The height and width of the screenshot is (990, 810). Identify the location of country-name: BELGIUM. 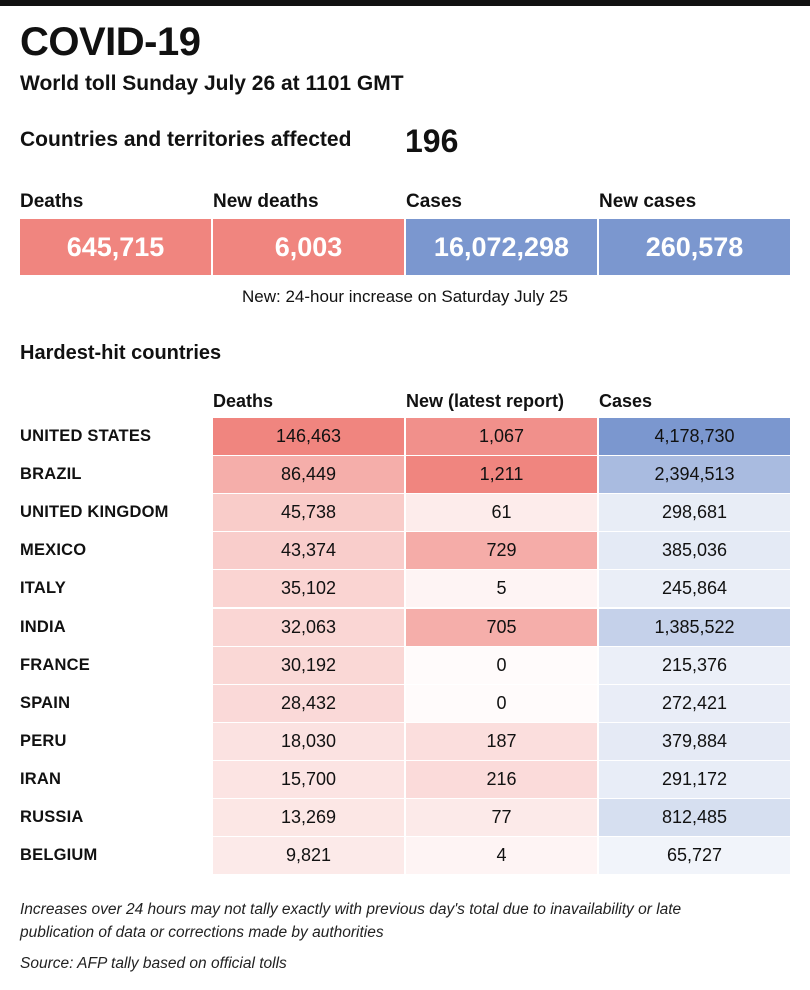
(59, 855).